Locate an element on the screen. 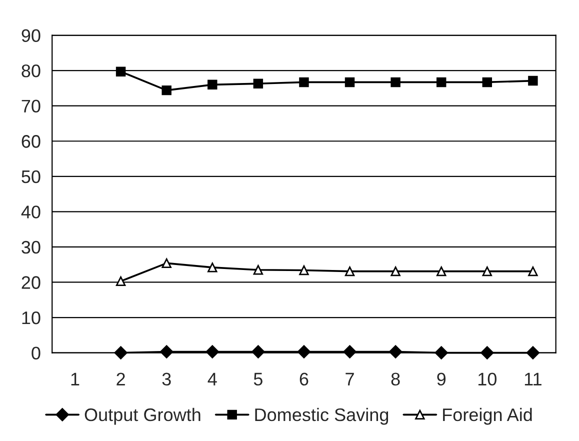 The height and width of the screenshot is (441, 579). y-tick-label: 50 is located at coordinates (31, 177).